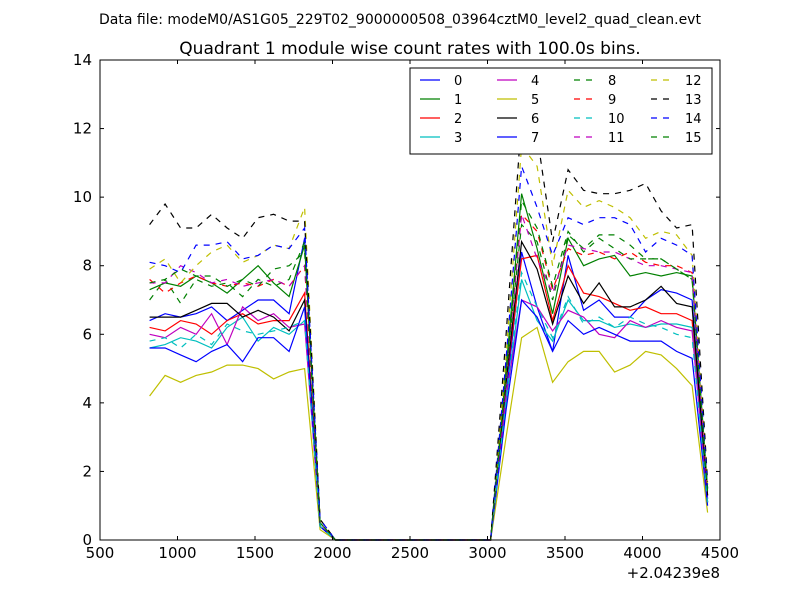 Image resolution: width=800 pixels, height=600 pixels. What do you see at coordinates (87, 471) in the screenshot?
I see `y-tick-label: 2` at bounding box center [87, 471].